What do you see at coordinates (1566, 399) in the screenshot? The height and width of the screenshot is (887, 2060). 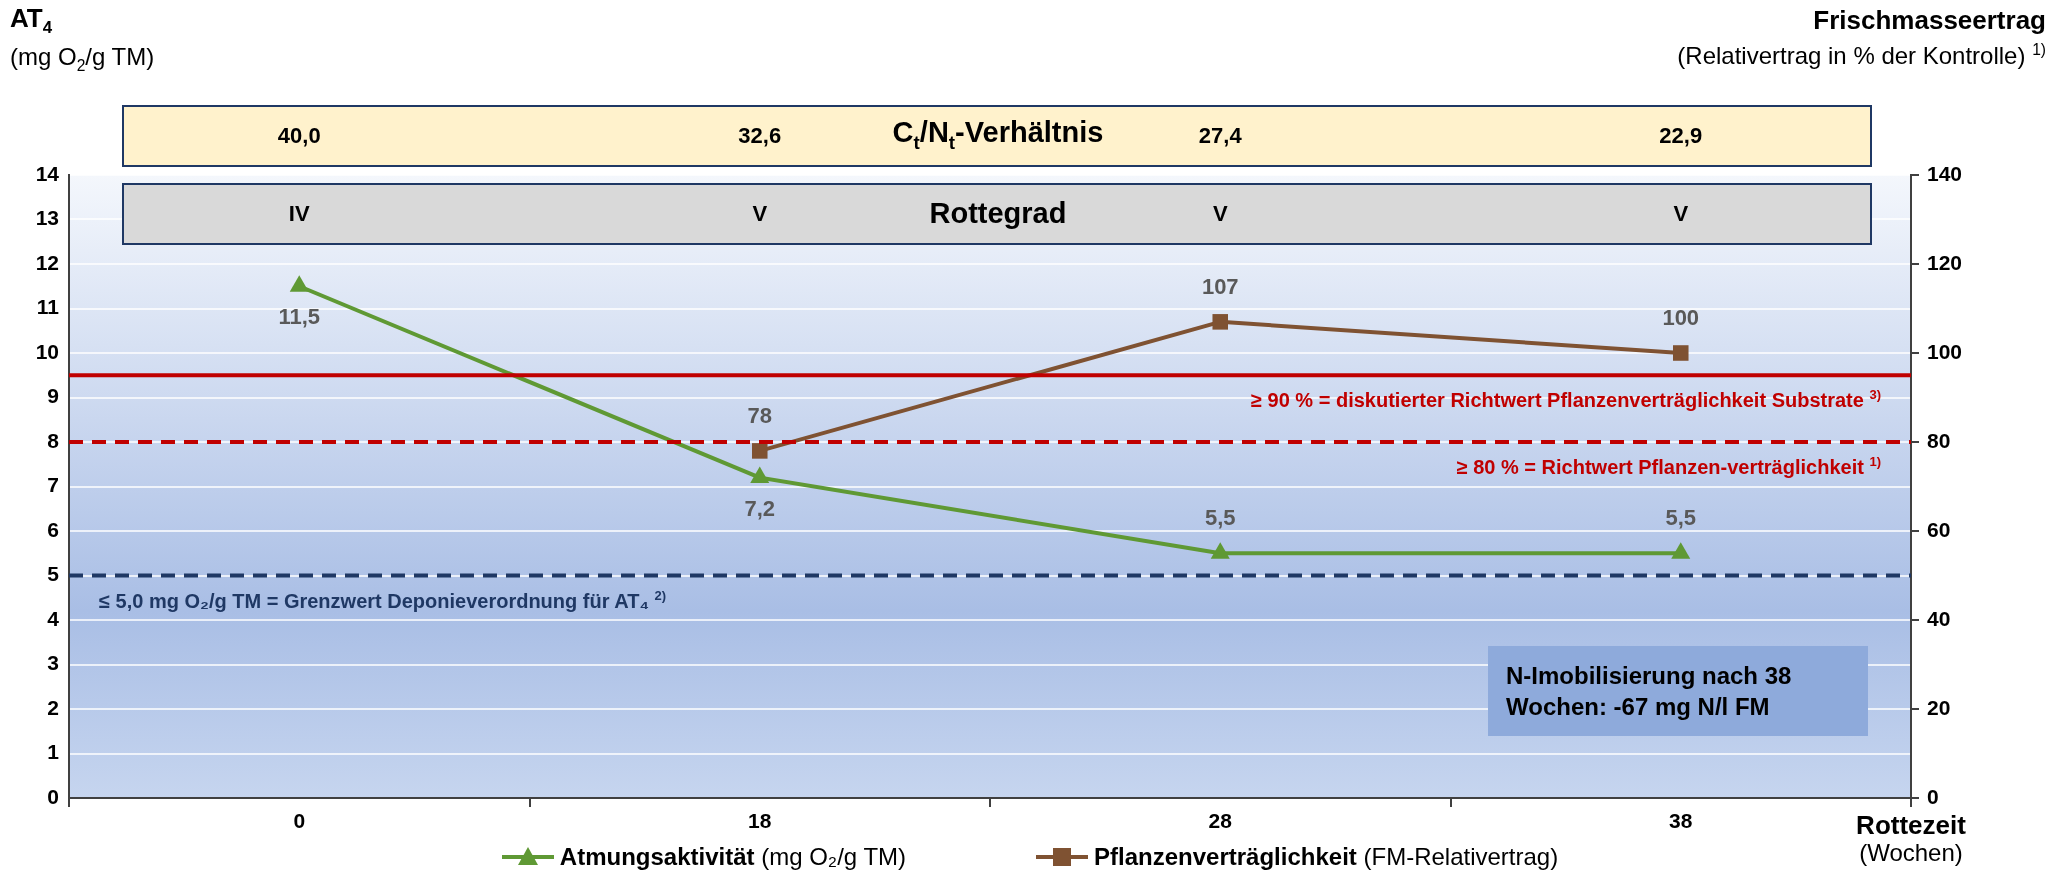 I see `ref-line-label: ≥ 90 % = diskutierter Richtwert Pflanzenverträglichkeit Substrate $^{3)}$` at bounding box center [1566, 399].